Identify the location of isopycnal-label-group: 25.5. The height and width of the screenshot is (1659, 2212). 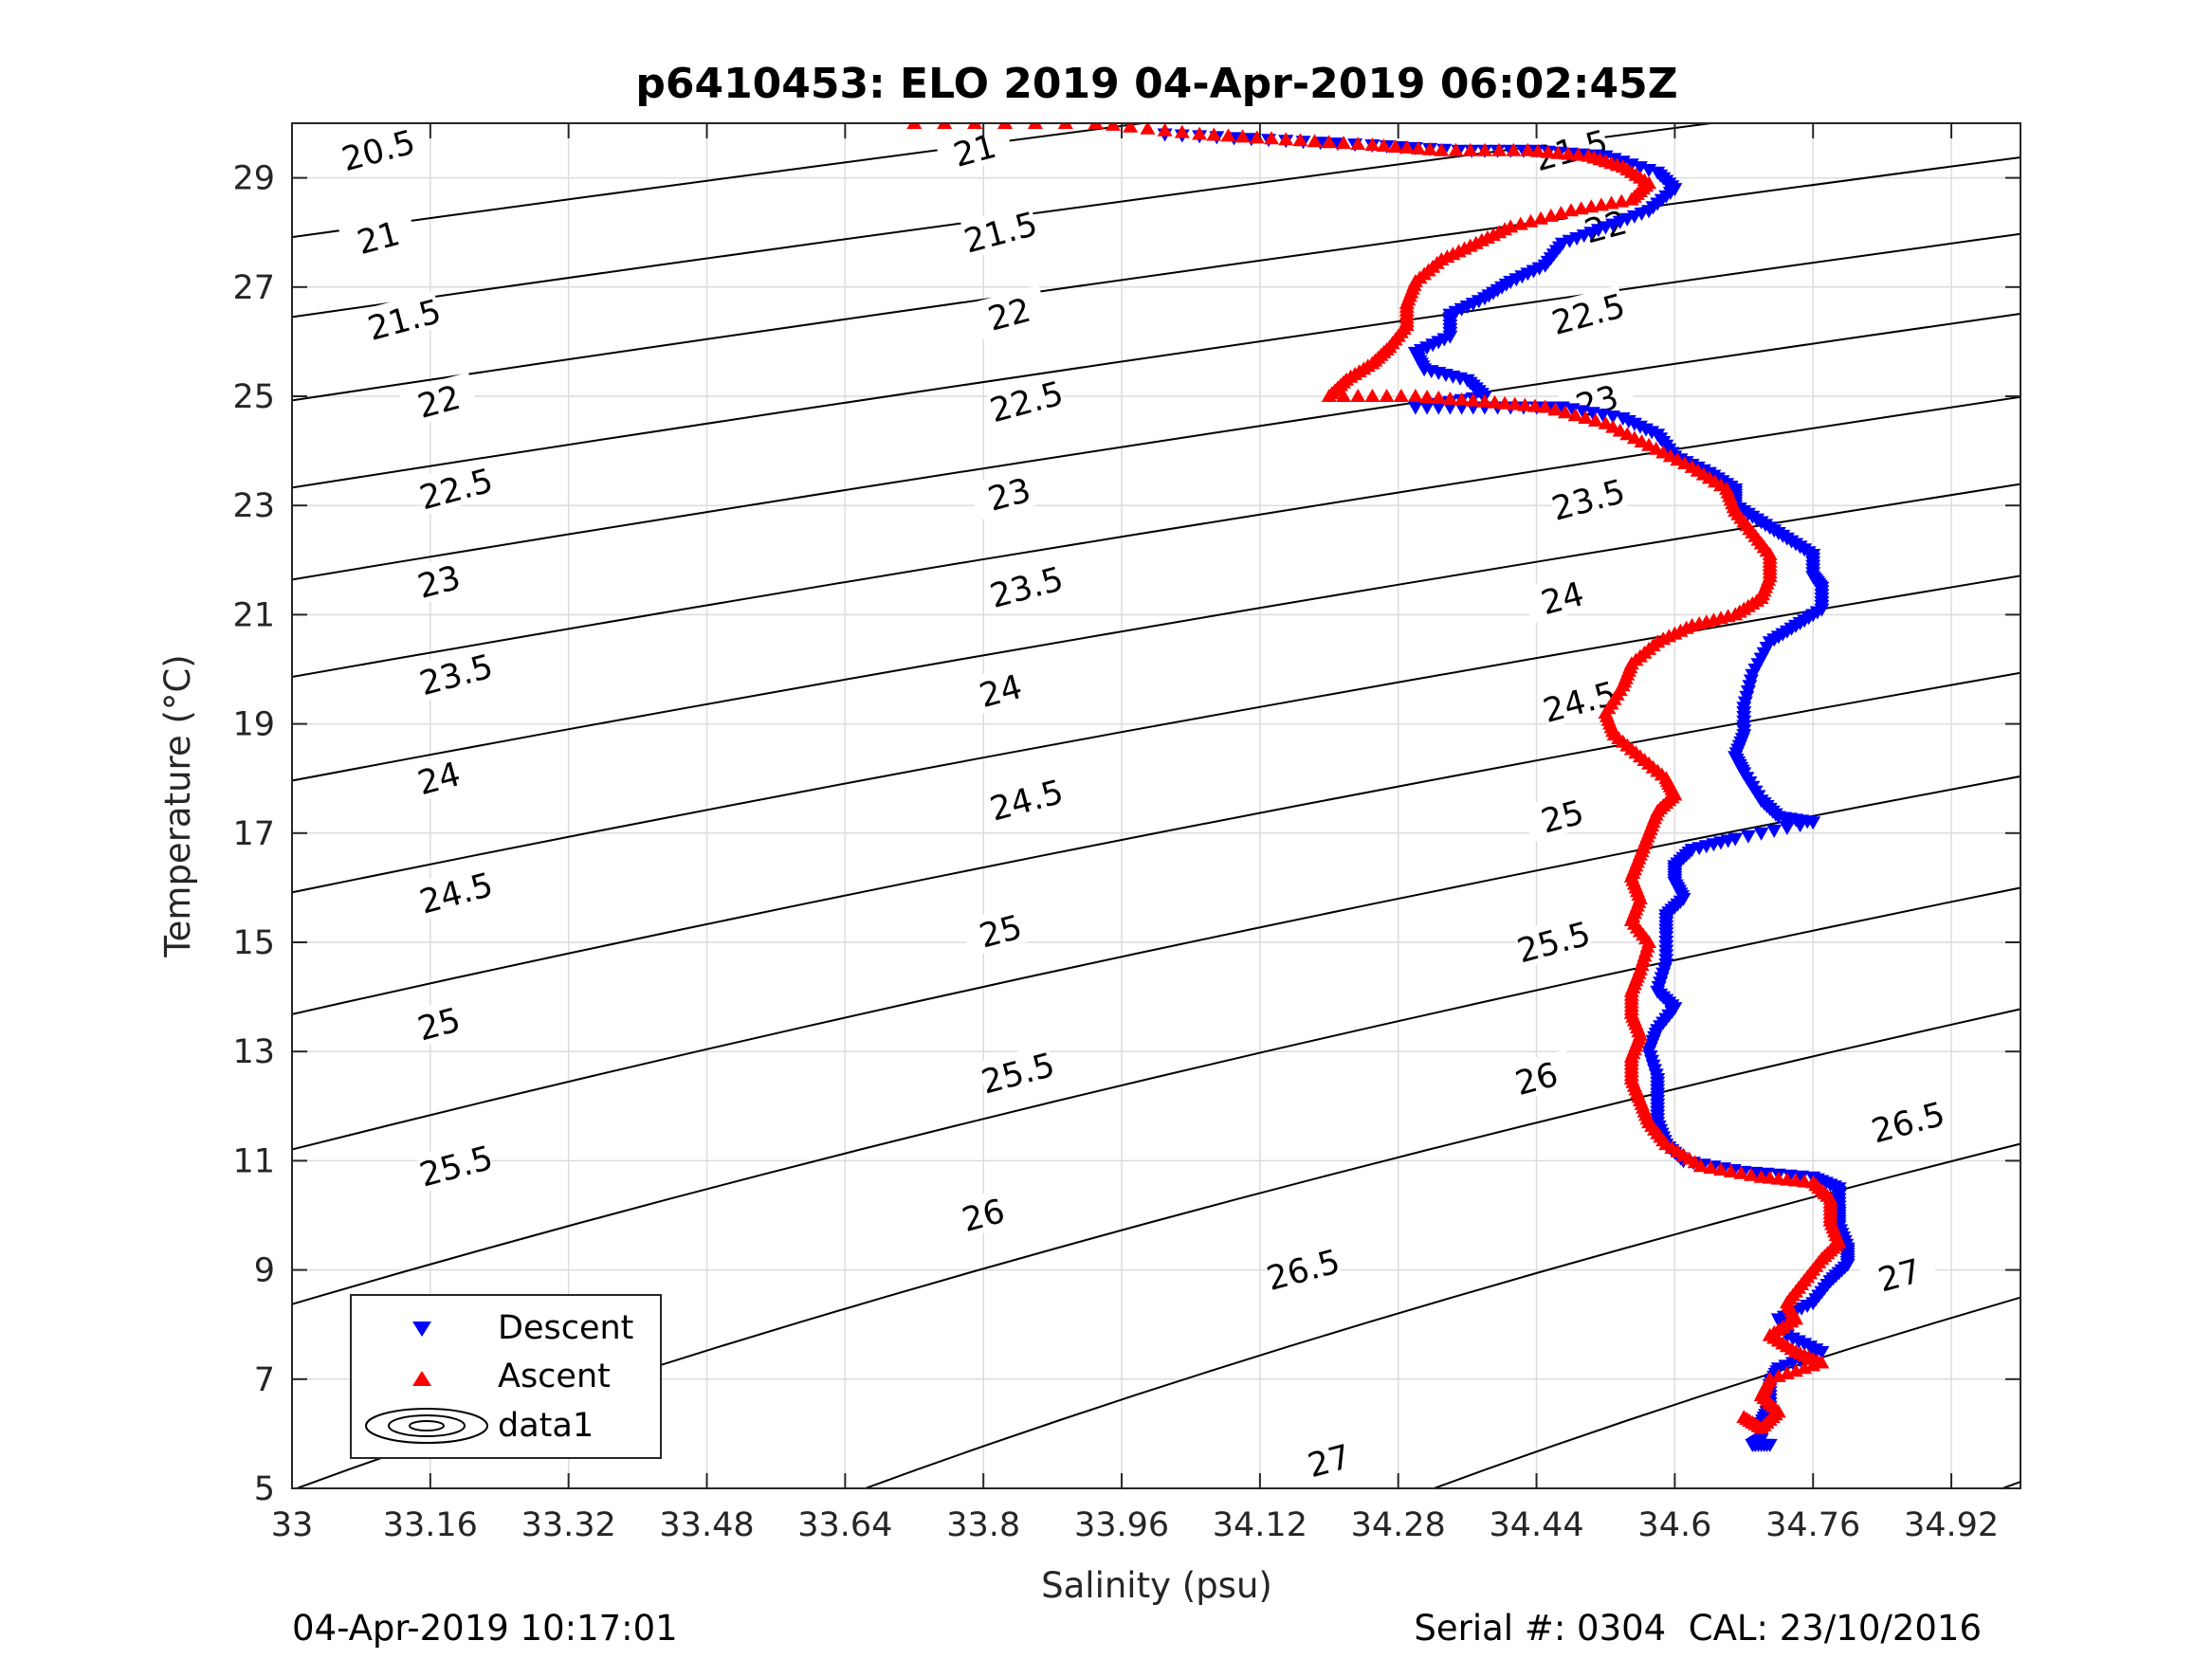
(1554, 941).